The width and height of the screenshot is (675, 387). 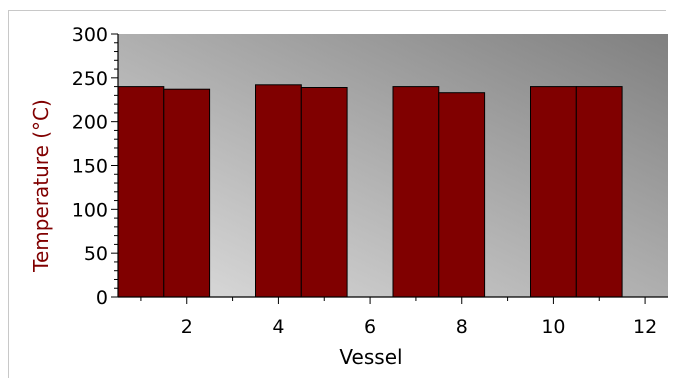 I want to click on y-tick-label: 300, so click(x=90, y=35).